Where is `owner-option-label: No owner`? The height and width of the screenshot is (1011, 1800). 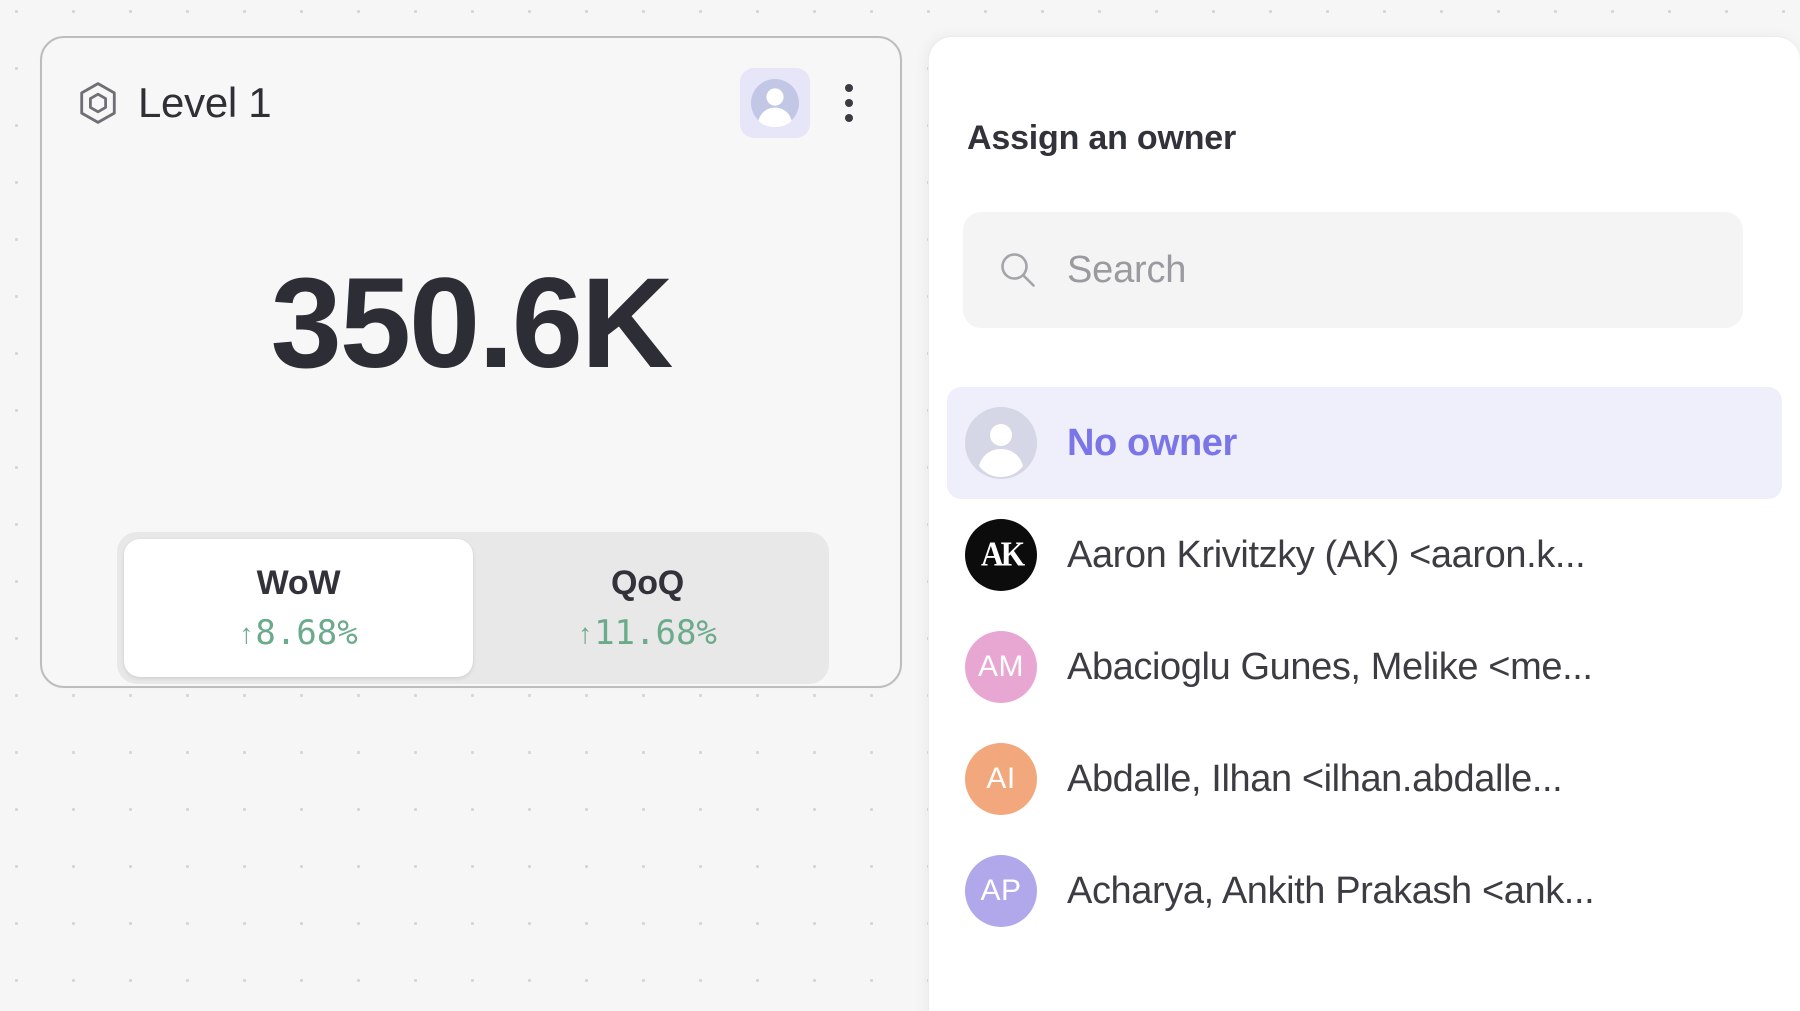 owner-option-label: No owner is located at coordinates (1152, 442).